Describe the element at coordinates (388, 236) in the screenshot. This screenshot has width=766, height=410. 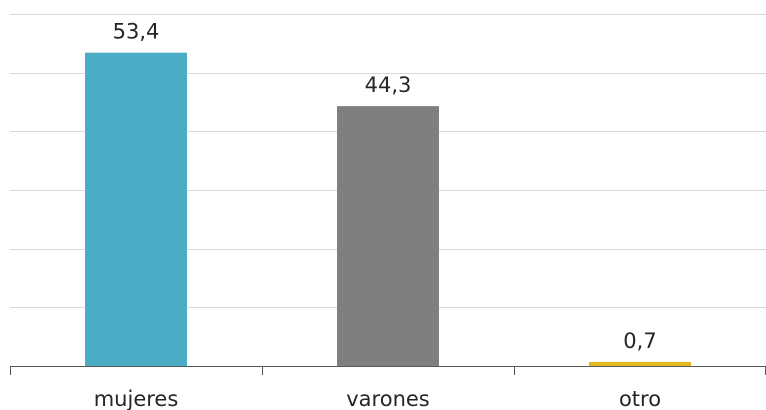
I see `bar-varones` at that location.